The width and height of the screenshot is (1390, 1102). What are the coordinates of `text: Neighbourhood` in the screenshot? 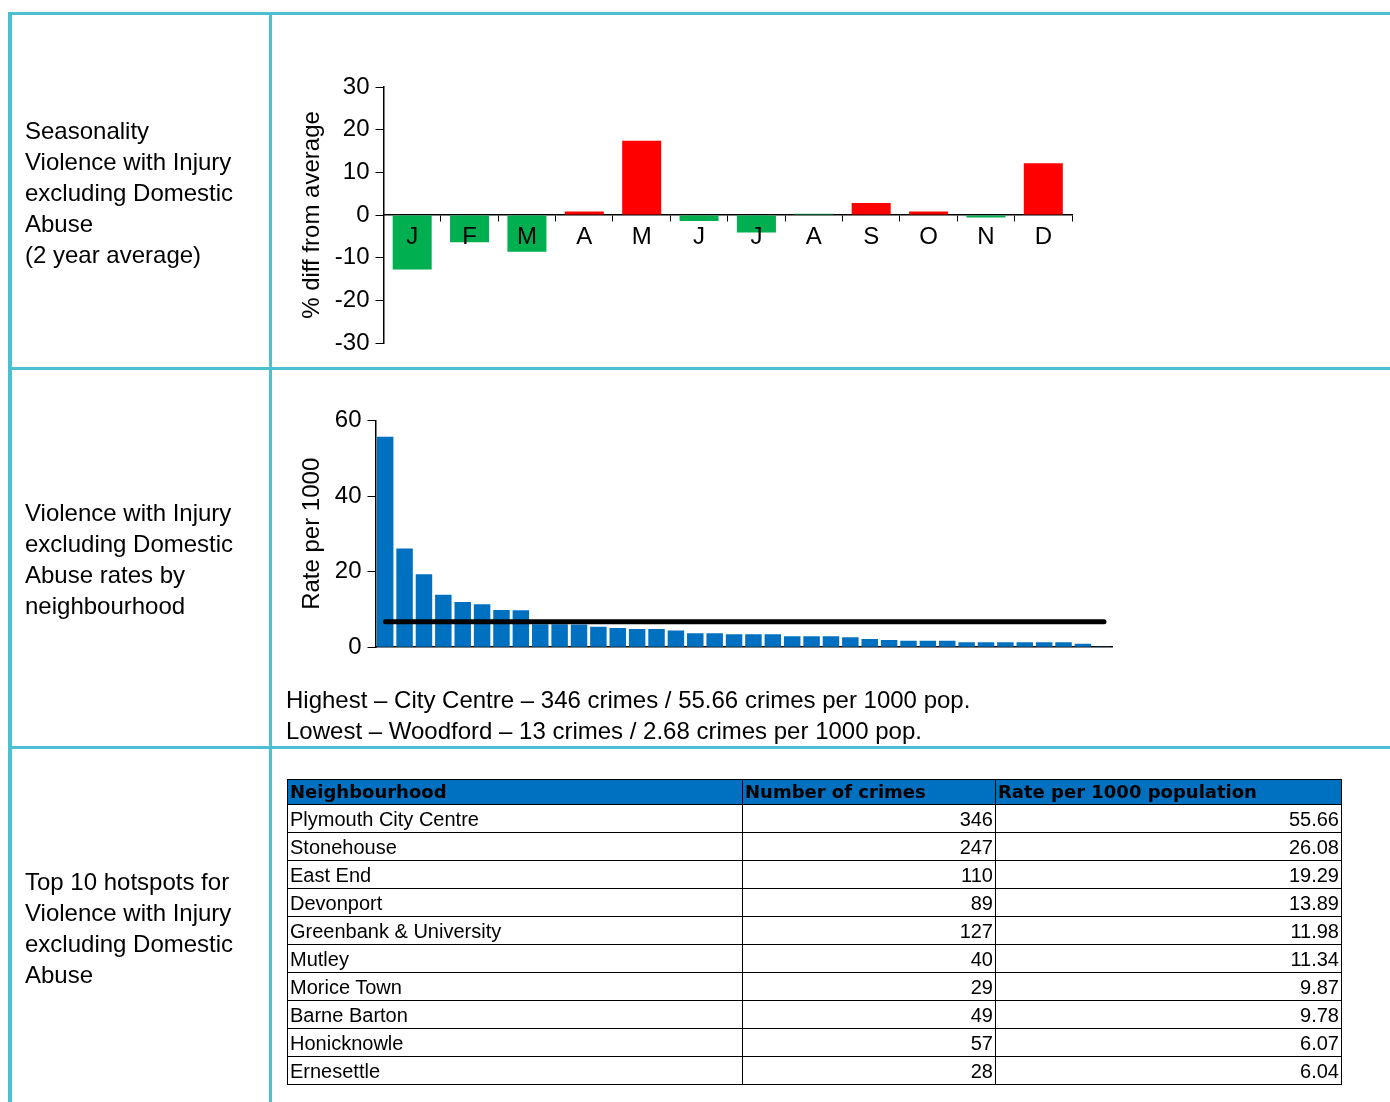 It's located at (515, 792).